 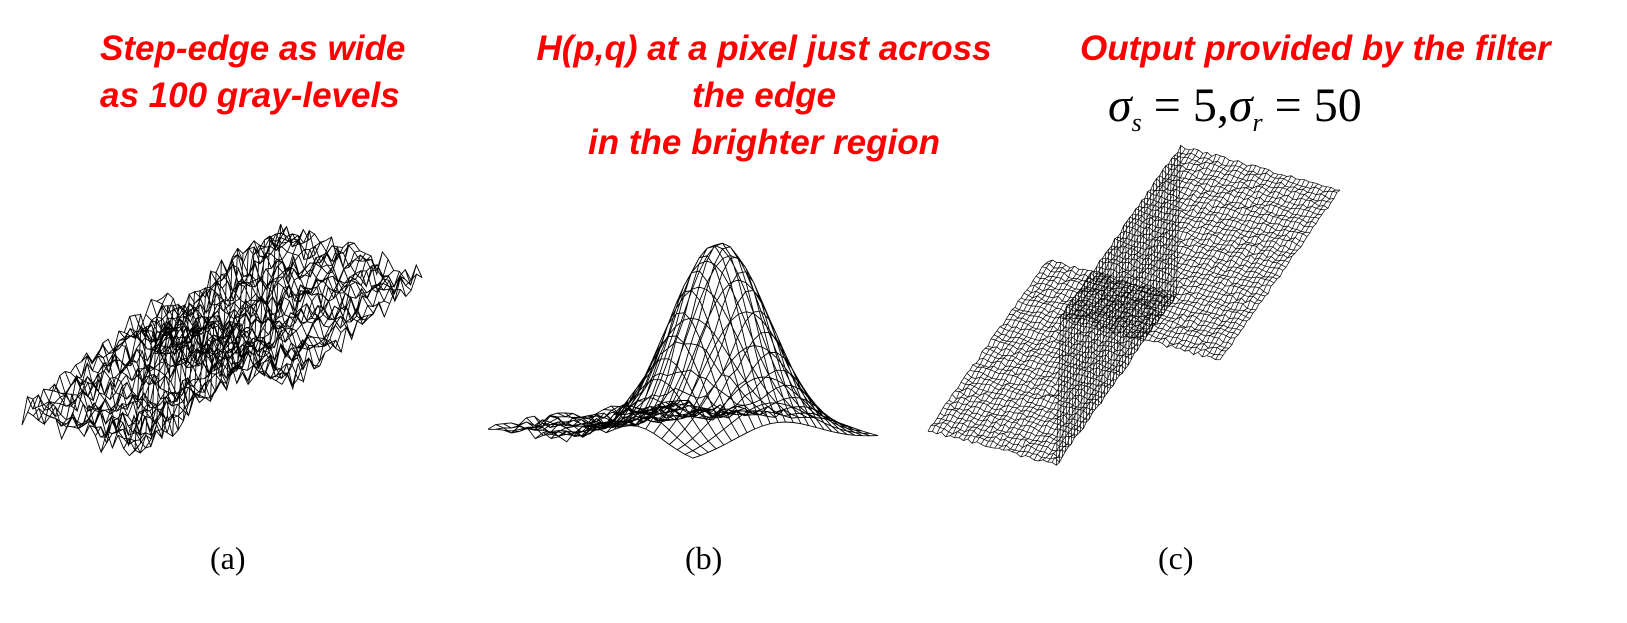 What do you see at coordinates (1176, 558) in the screenshot?
I see `caption-c: (c)` at bounding box center [1176, 558].